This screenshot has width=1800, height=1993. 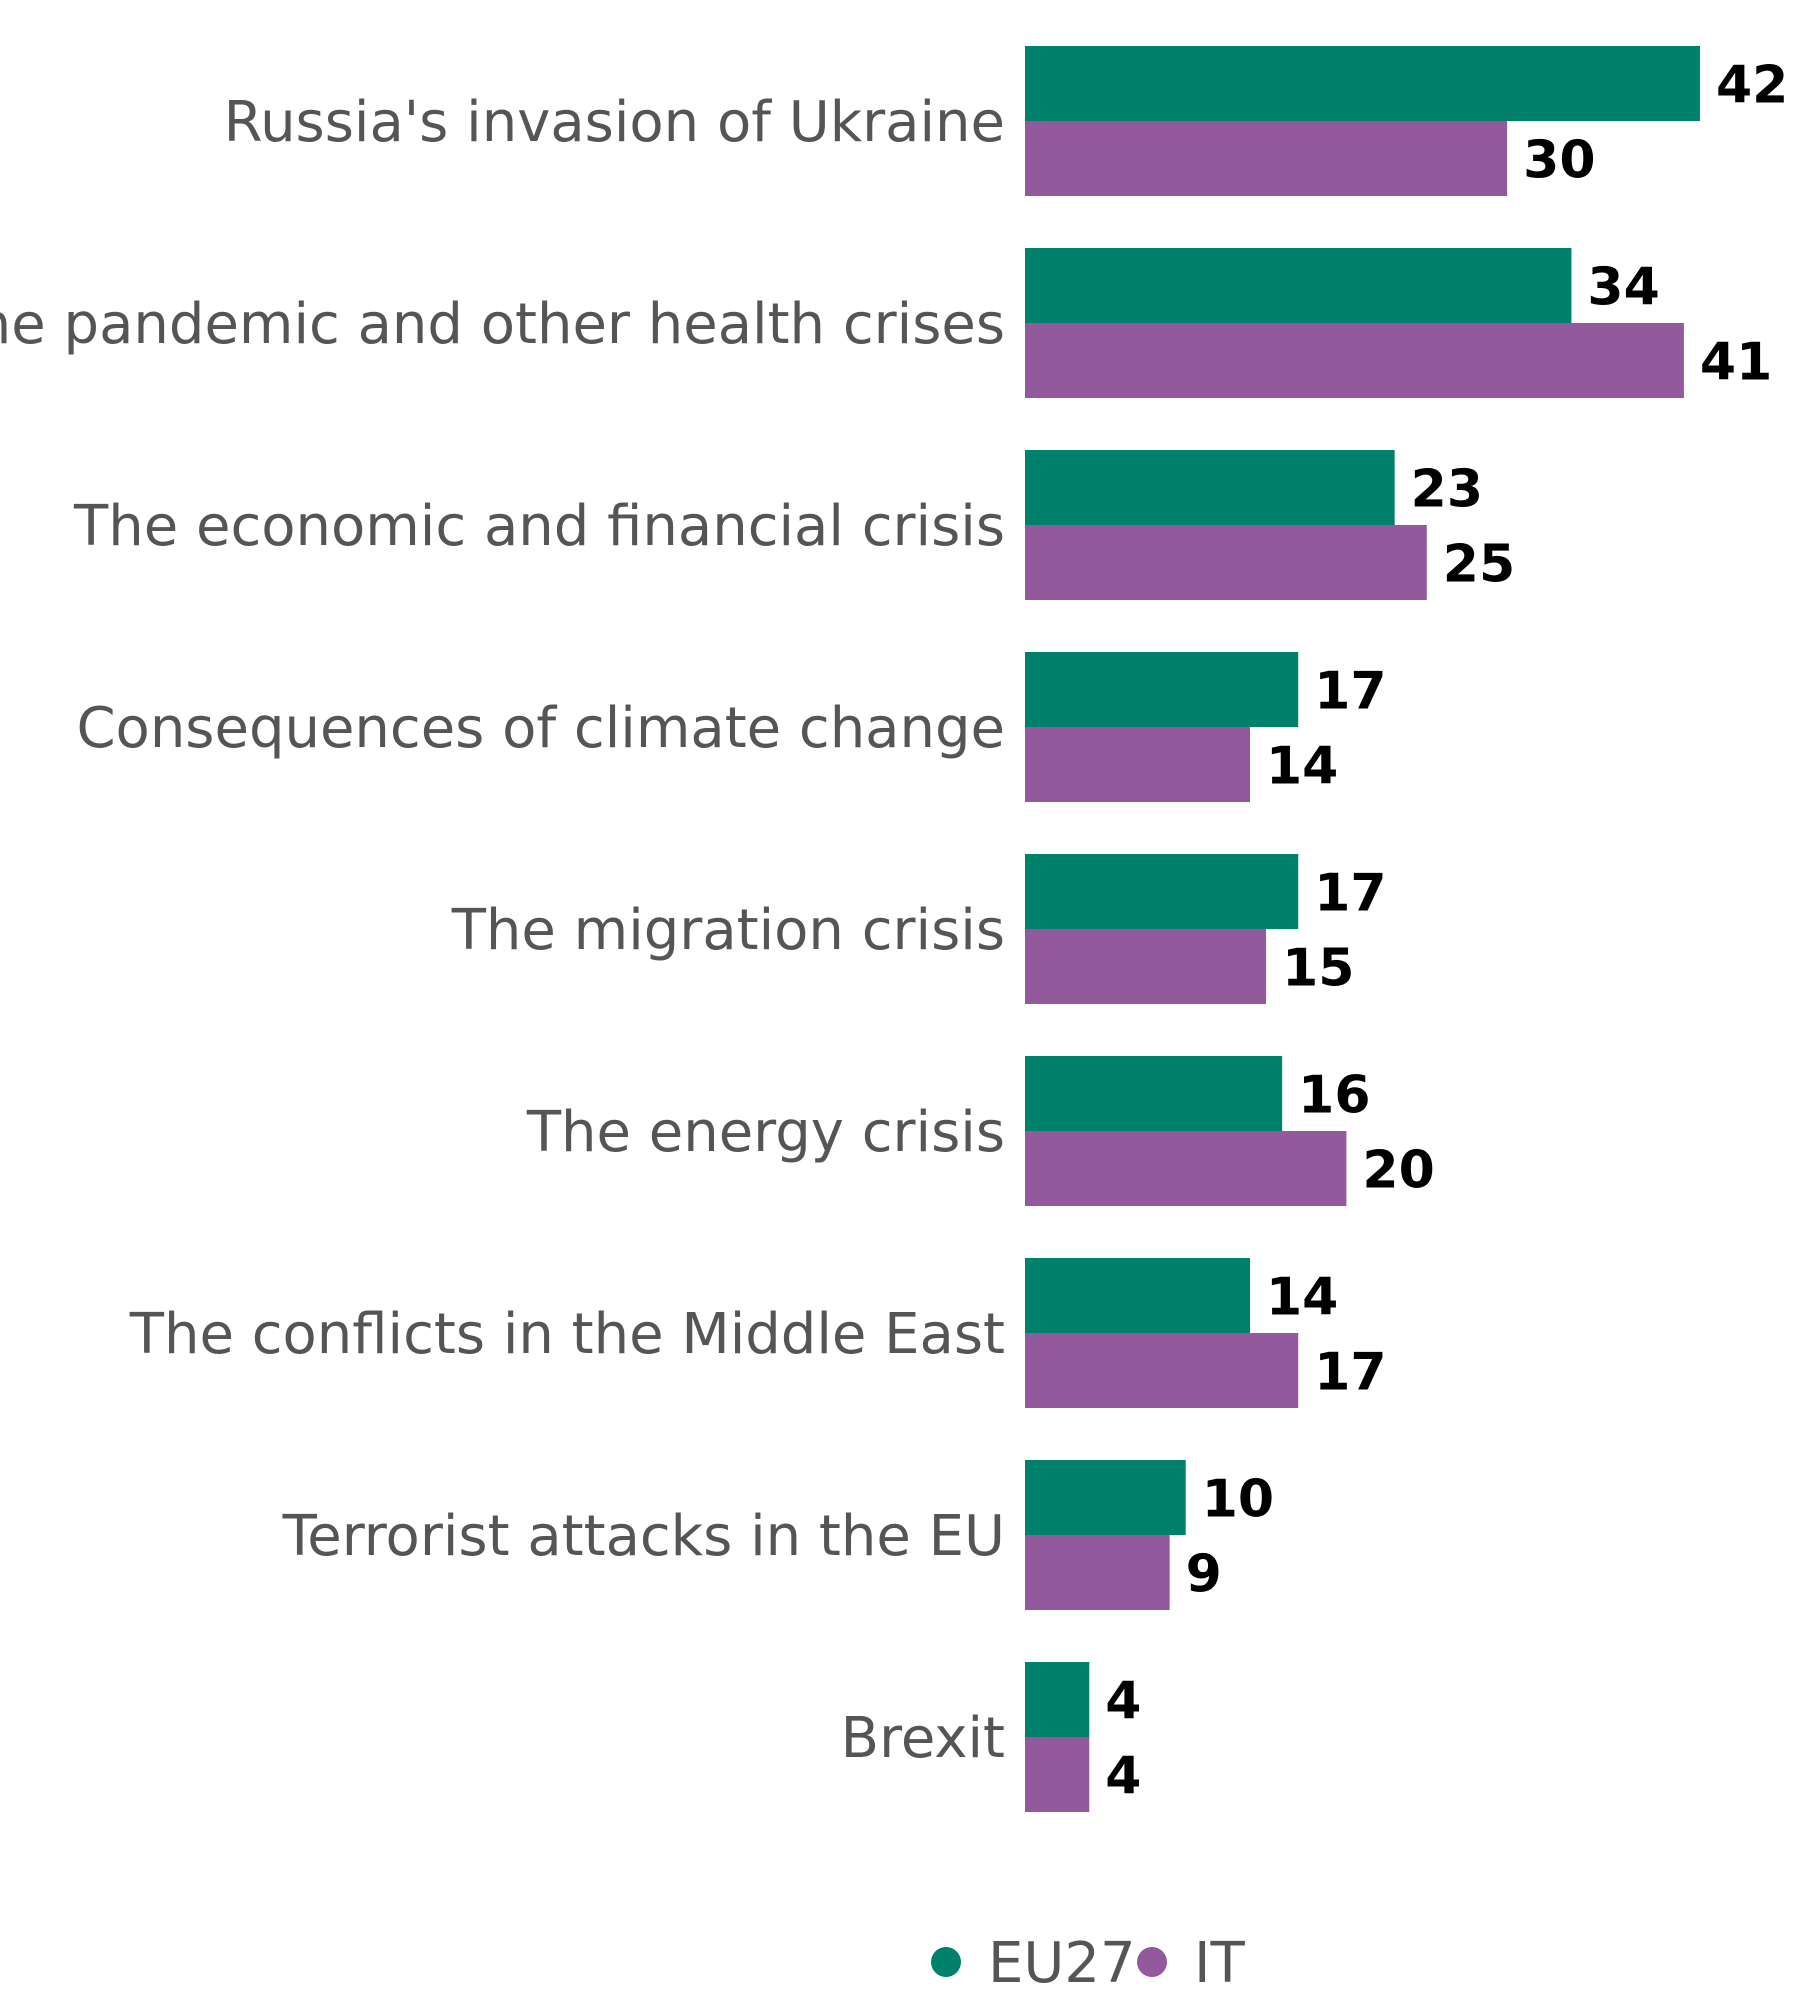 I want to click on category-label-consequences-of-climate-change: Consequences of climate change, so click(x=540, y=728).